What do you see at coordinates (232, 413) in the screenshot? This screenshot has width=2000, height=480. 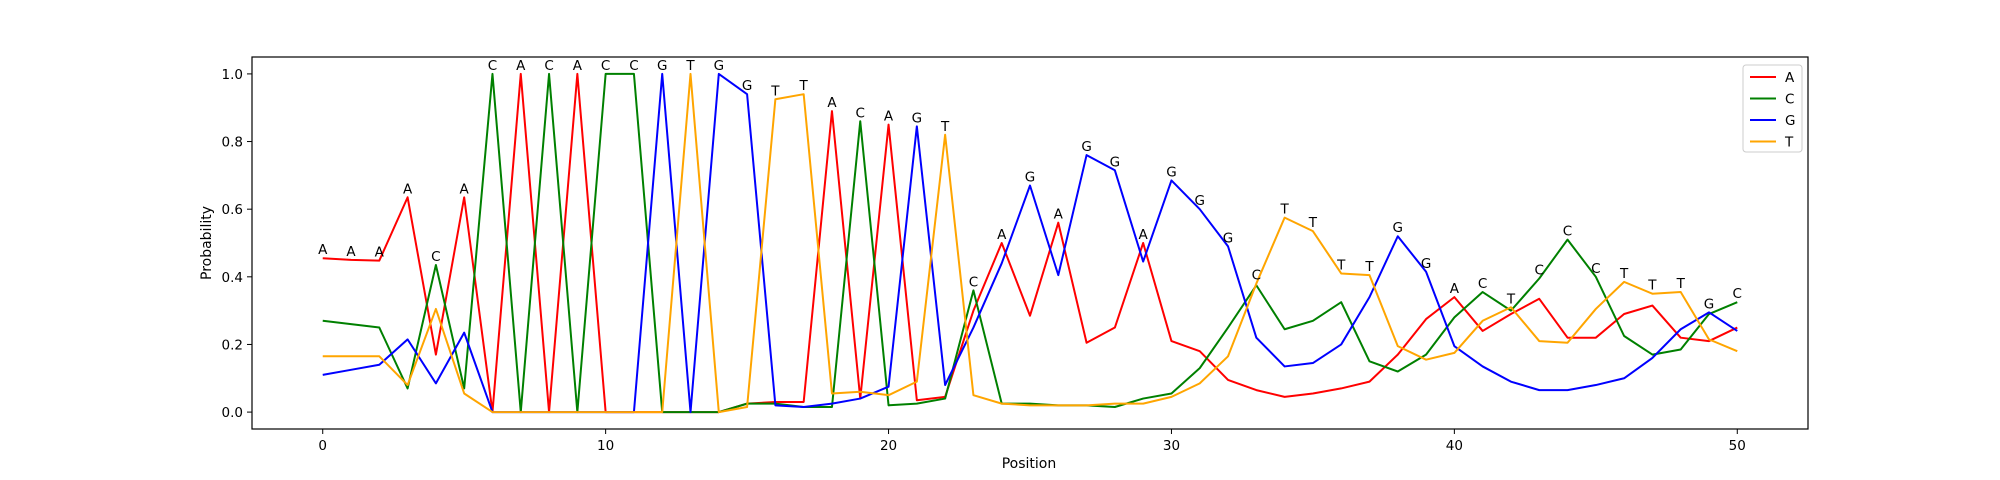 I see `y-tick-label: 0.0` at bounding box center [232, 413].